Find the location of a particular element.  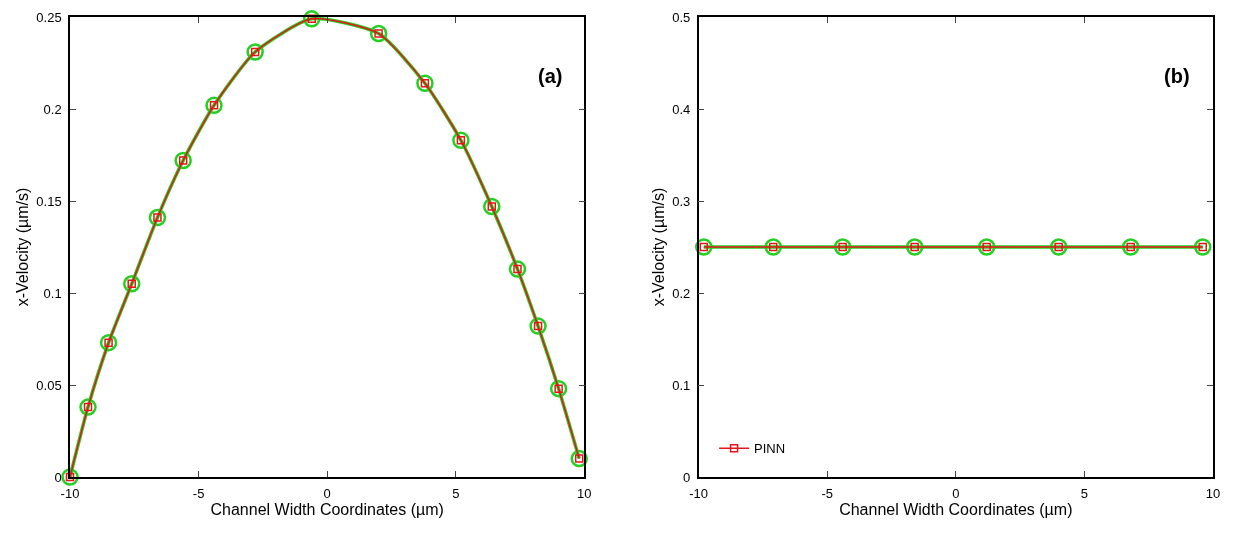

y-tick-label: 0.5 is located at coordinates (681, 17).